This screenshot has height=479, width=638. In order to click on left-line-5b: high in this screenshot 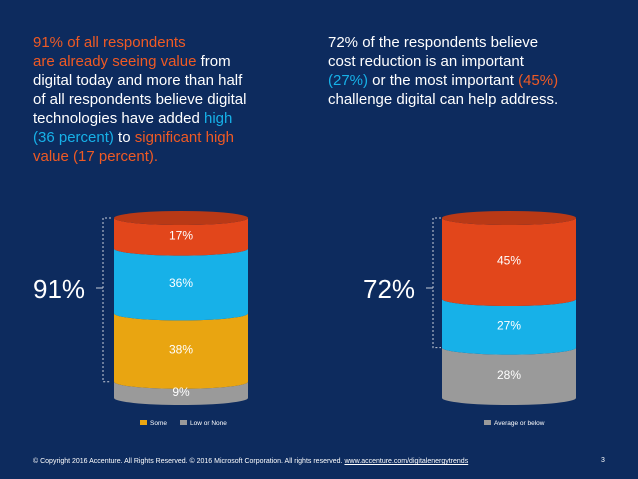, I will do `click(218, 118)`.